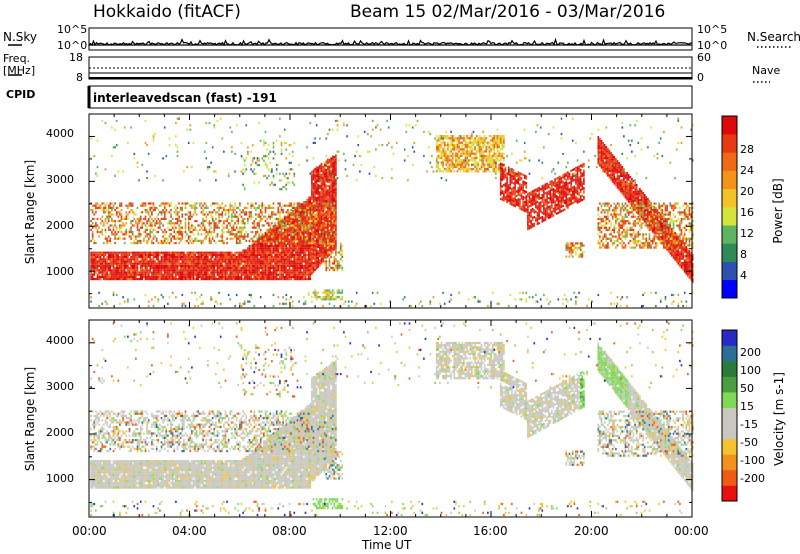 The height and width of the screenshot is (554, 800). Describe the element at coordinates (60, 179) in the screenshot. I see `power-ytick-3000: 3000` at that location.